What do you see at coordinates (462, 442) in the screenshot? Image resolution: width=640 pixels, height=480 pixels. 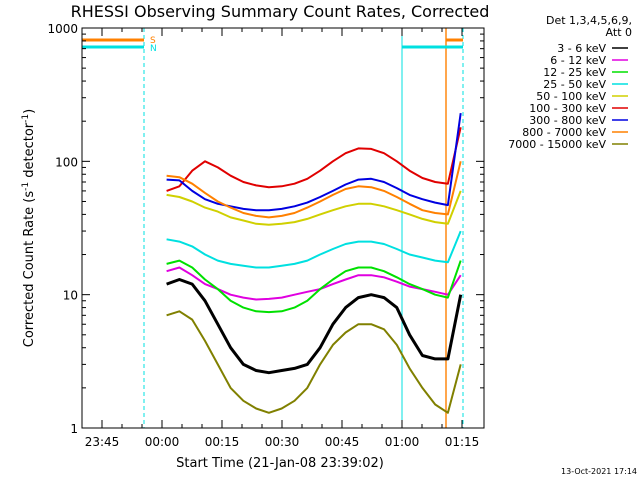 I see `x-tick-label: 01:15` at bounding box center [462, 442].